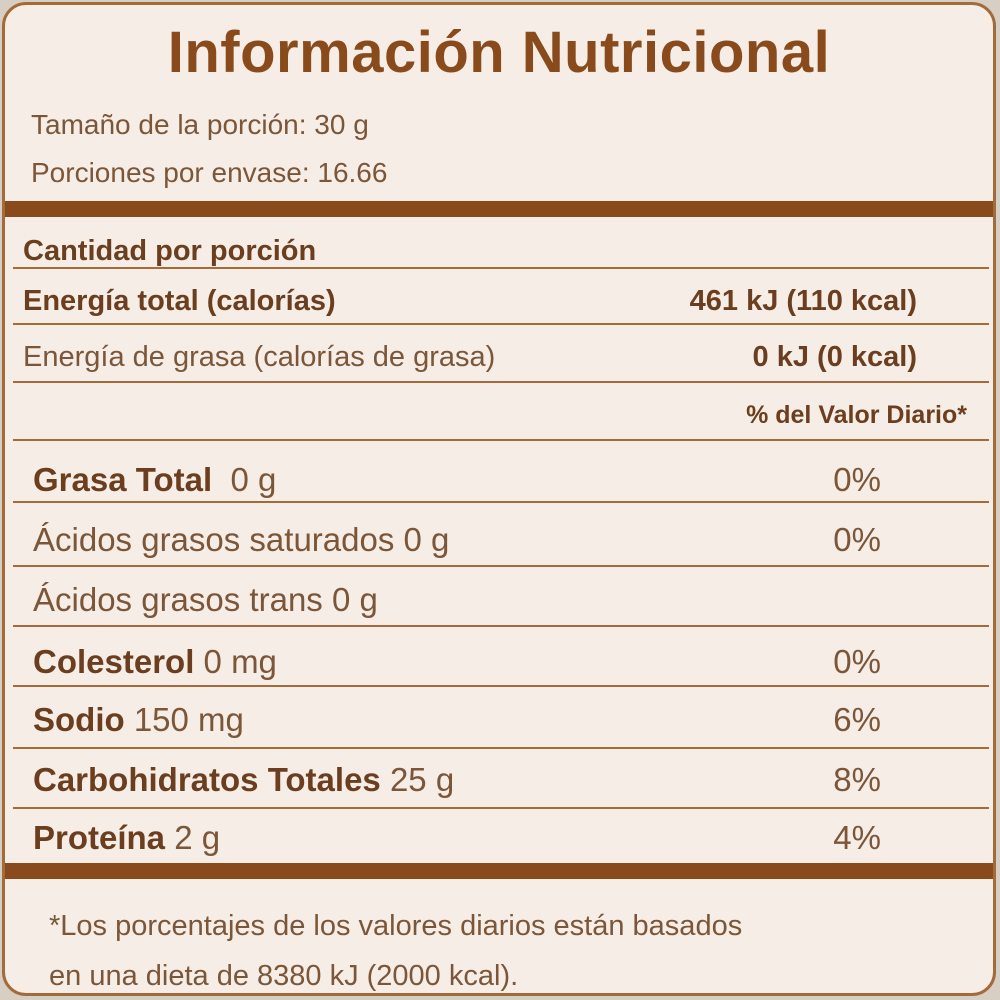 This screenshot has height=1000, width=1000. What do you see at coordinates (857, 837) in the screenshot?
I see `nutrient-daily-value: 4%` at bounding box center [857, 837].